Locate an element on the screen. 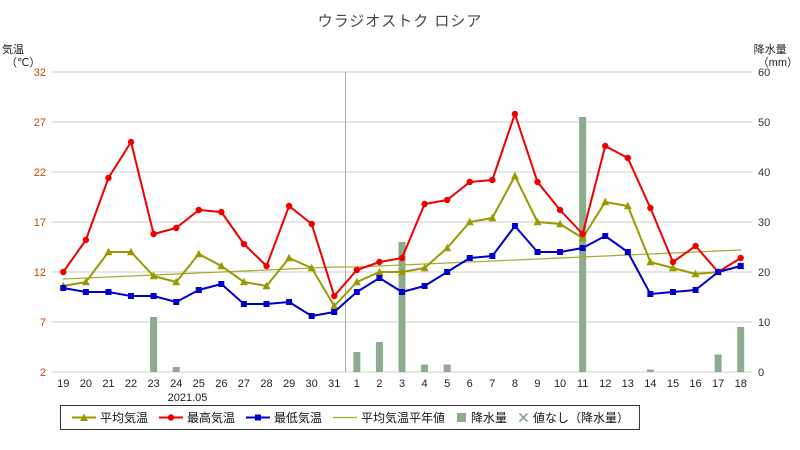 This screenshot has width=800, height=450. max-temp-line-icon is located at coordinates (171, 417).